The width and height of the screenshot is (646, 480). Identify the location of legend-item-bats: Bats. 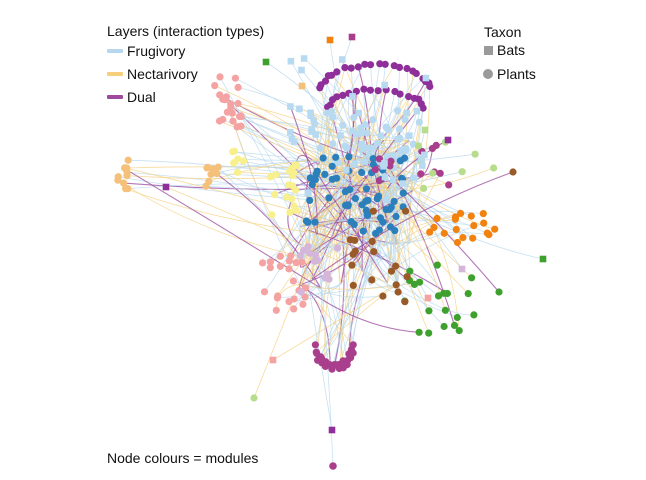
(504, 50).